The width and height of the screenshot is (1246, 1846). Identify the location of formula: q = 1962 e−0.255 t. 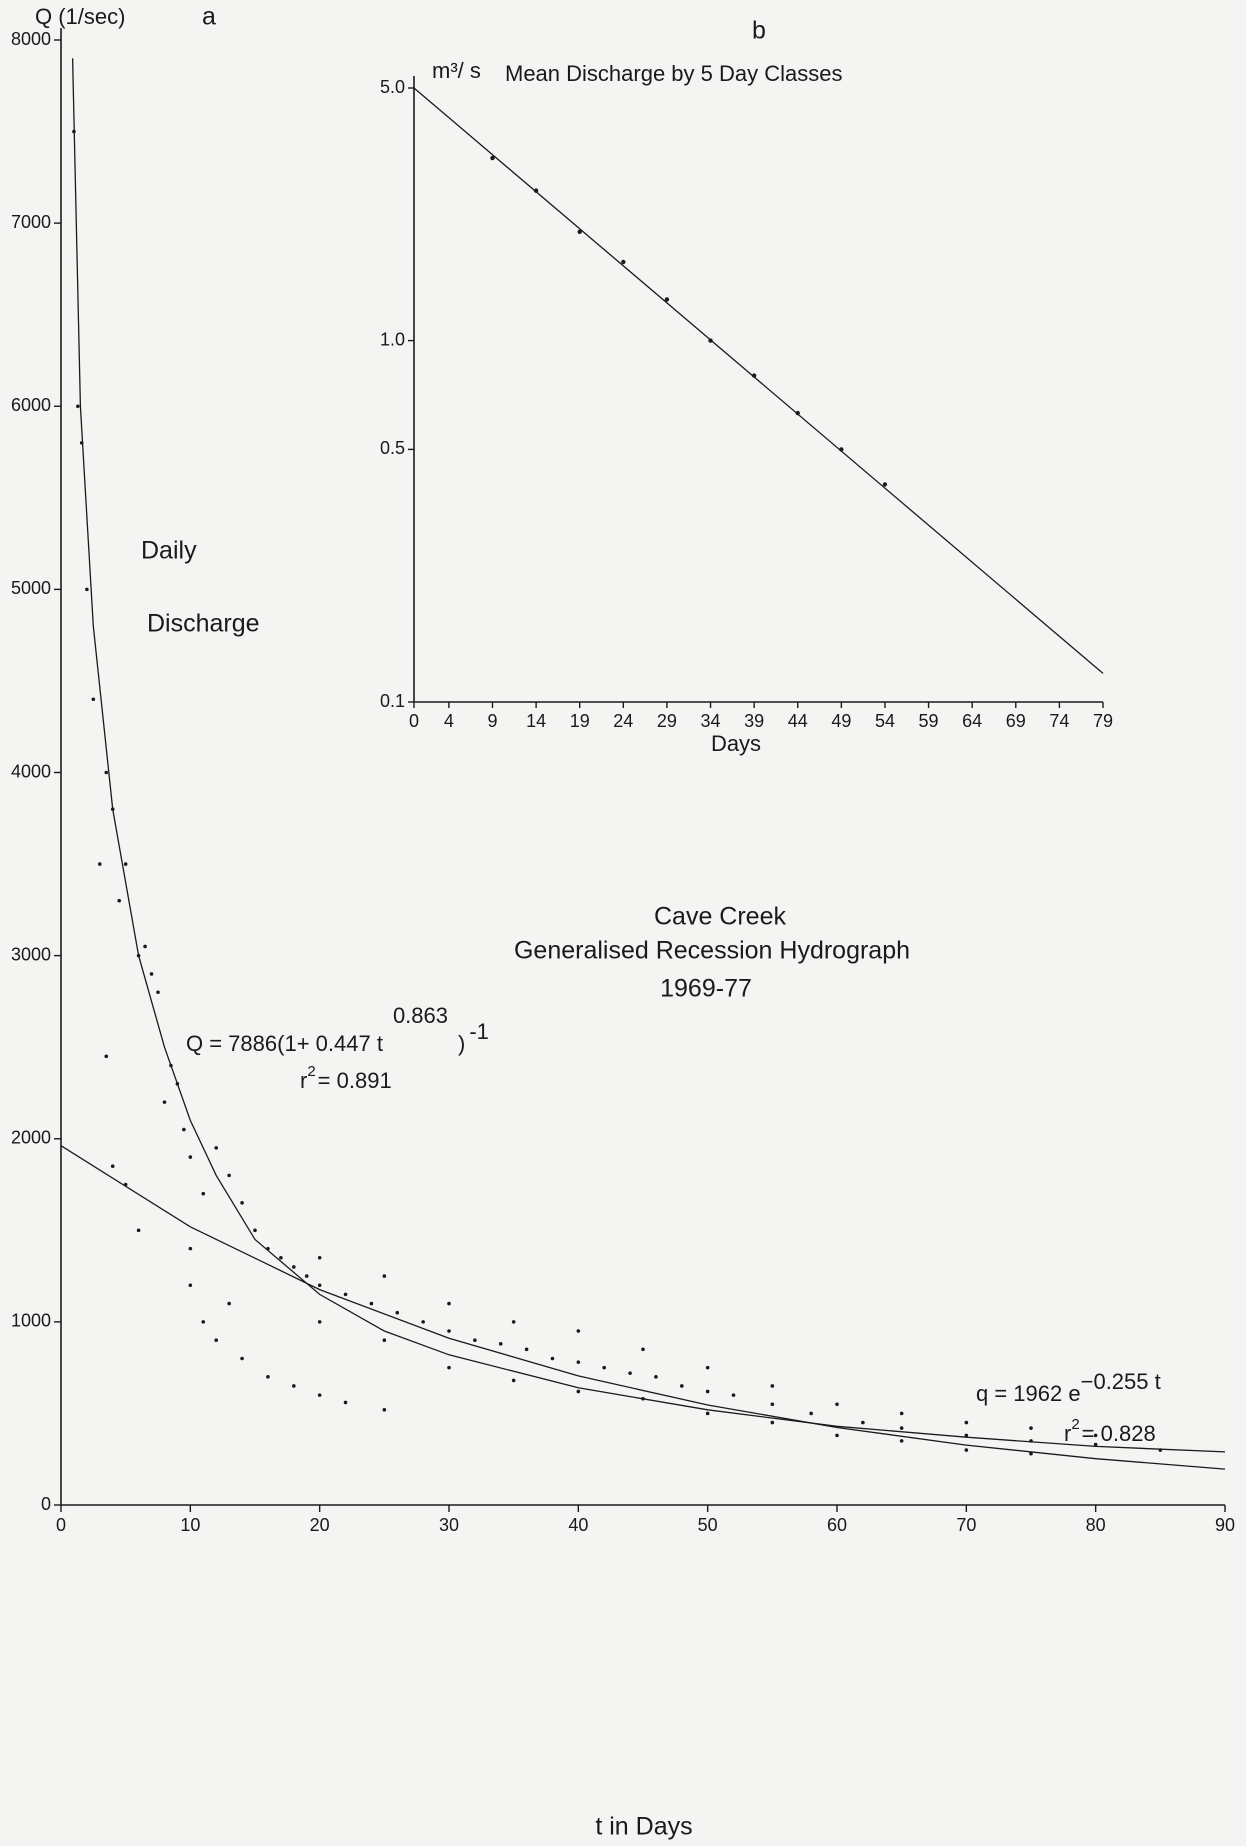
(1068, 1387).